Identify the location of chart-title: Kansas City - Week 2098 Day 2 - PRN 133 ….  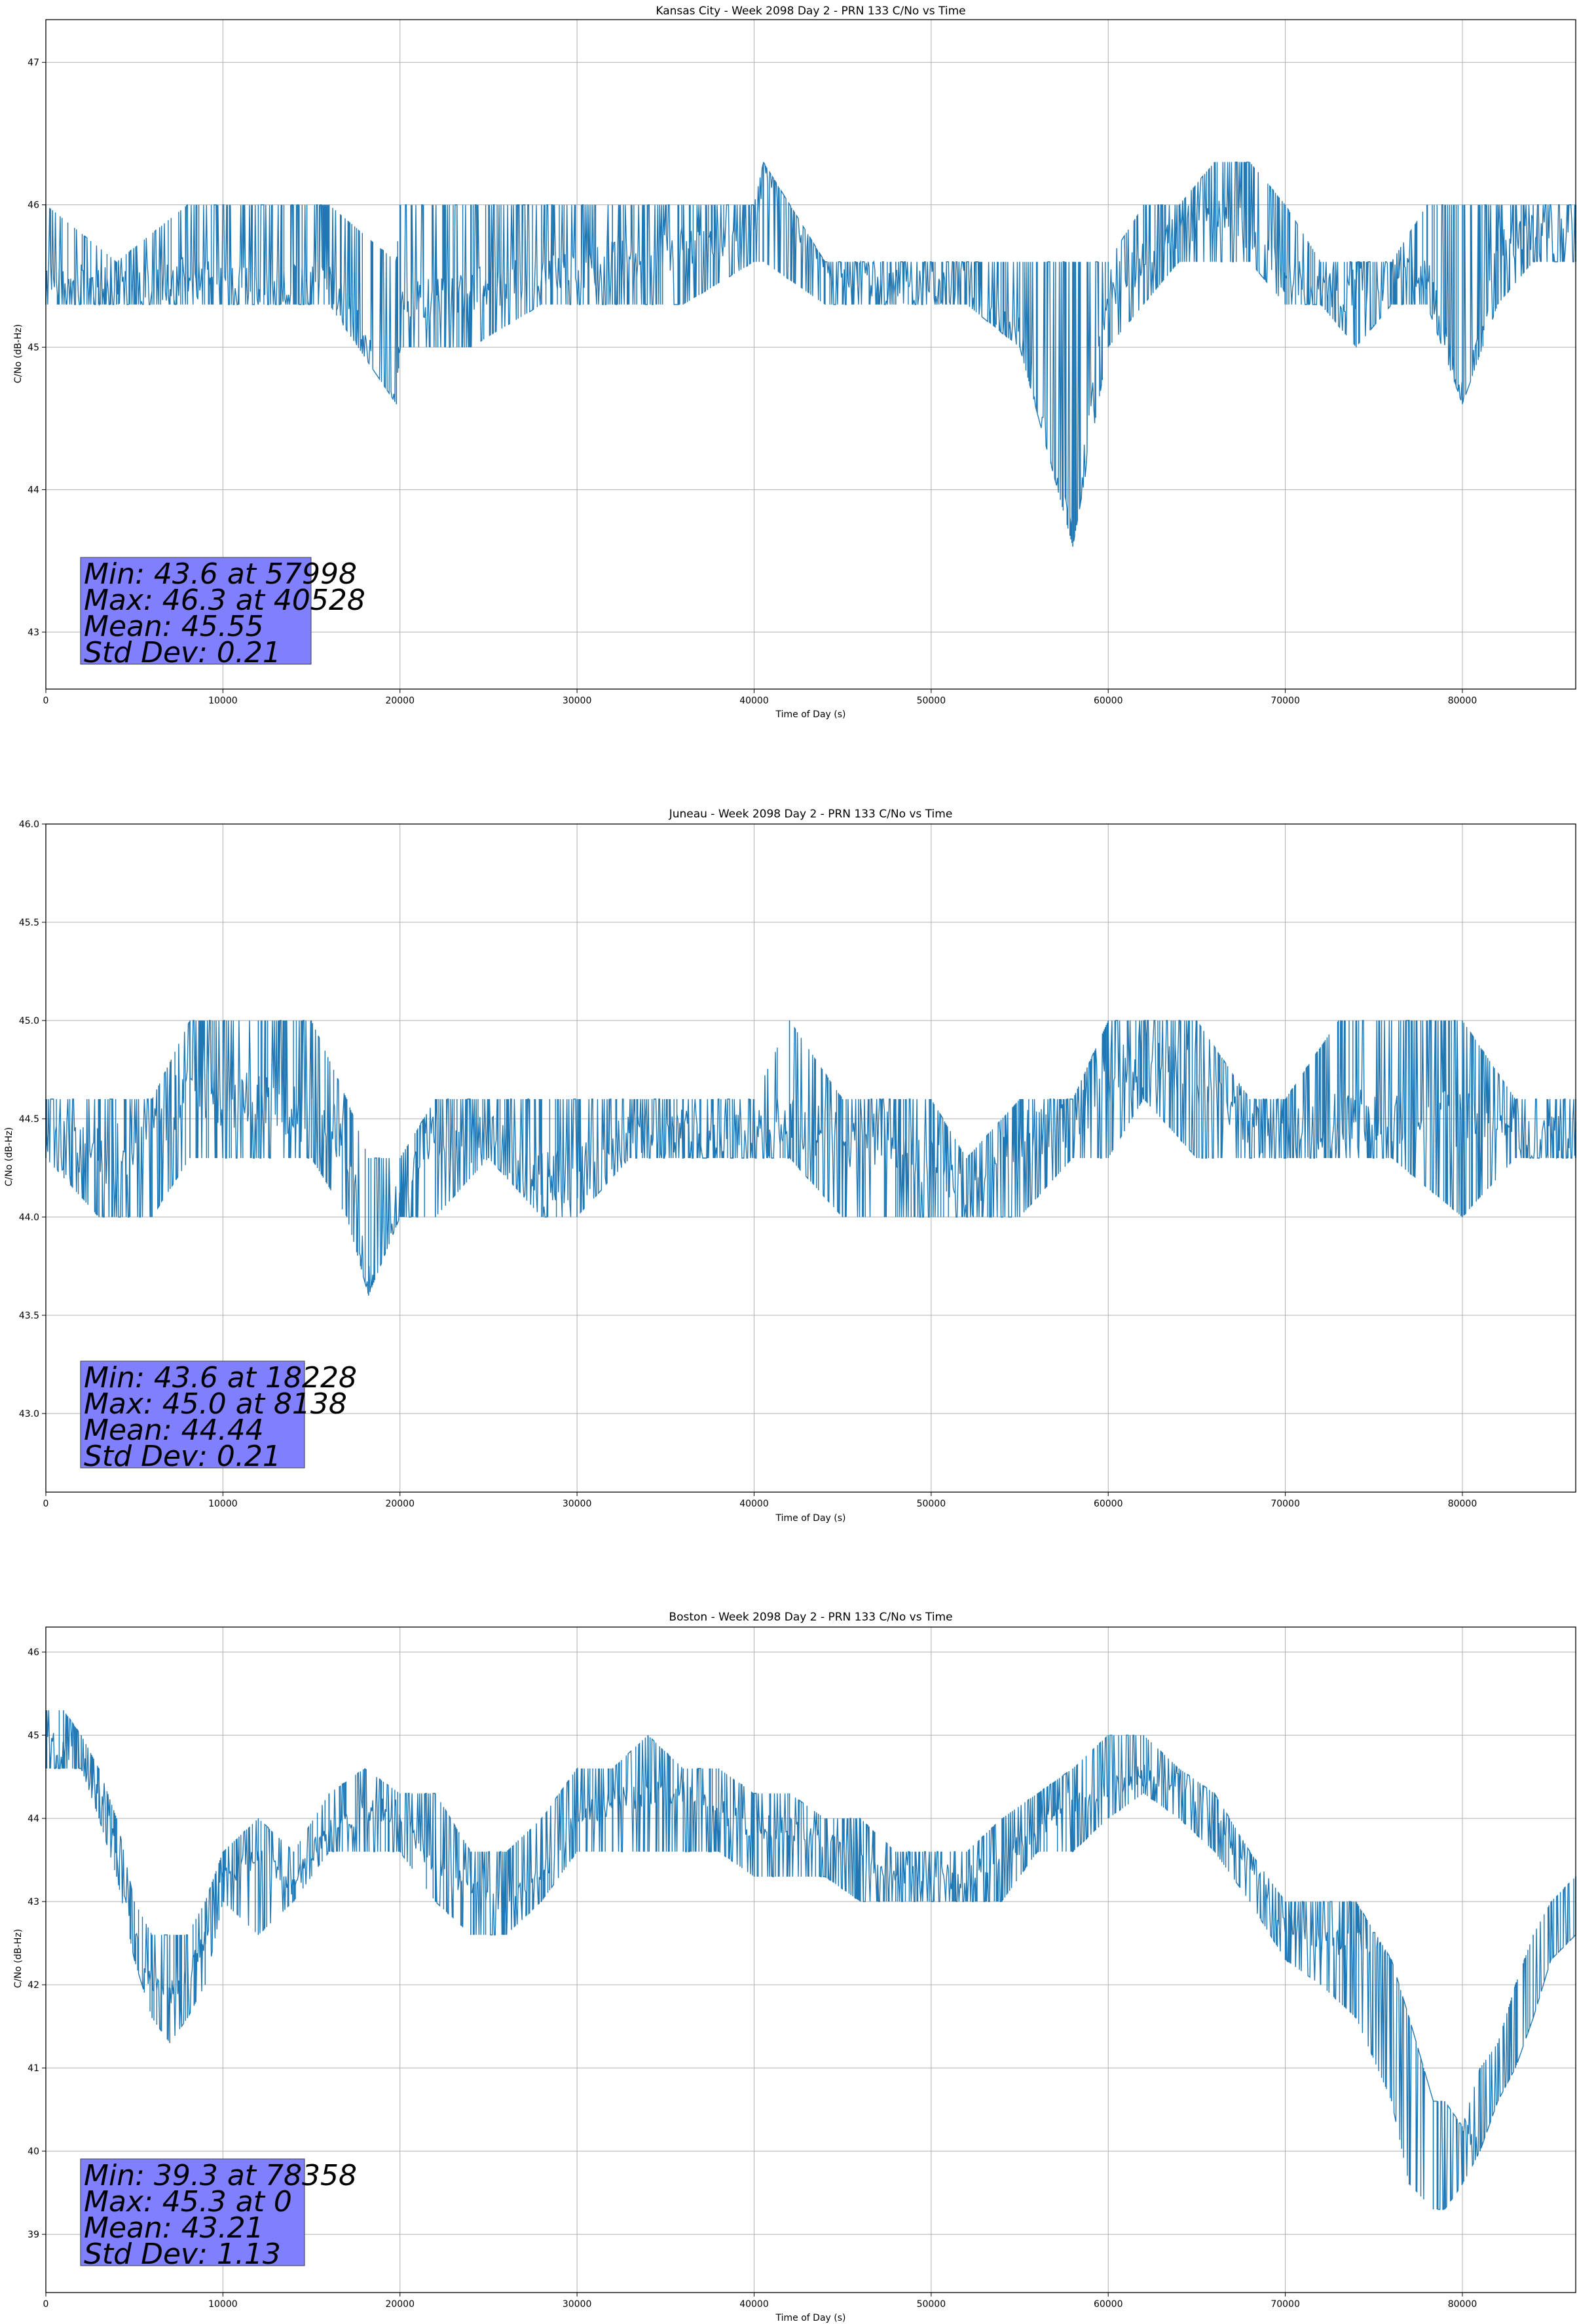
(810, 11).